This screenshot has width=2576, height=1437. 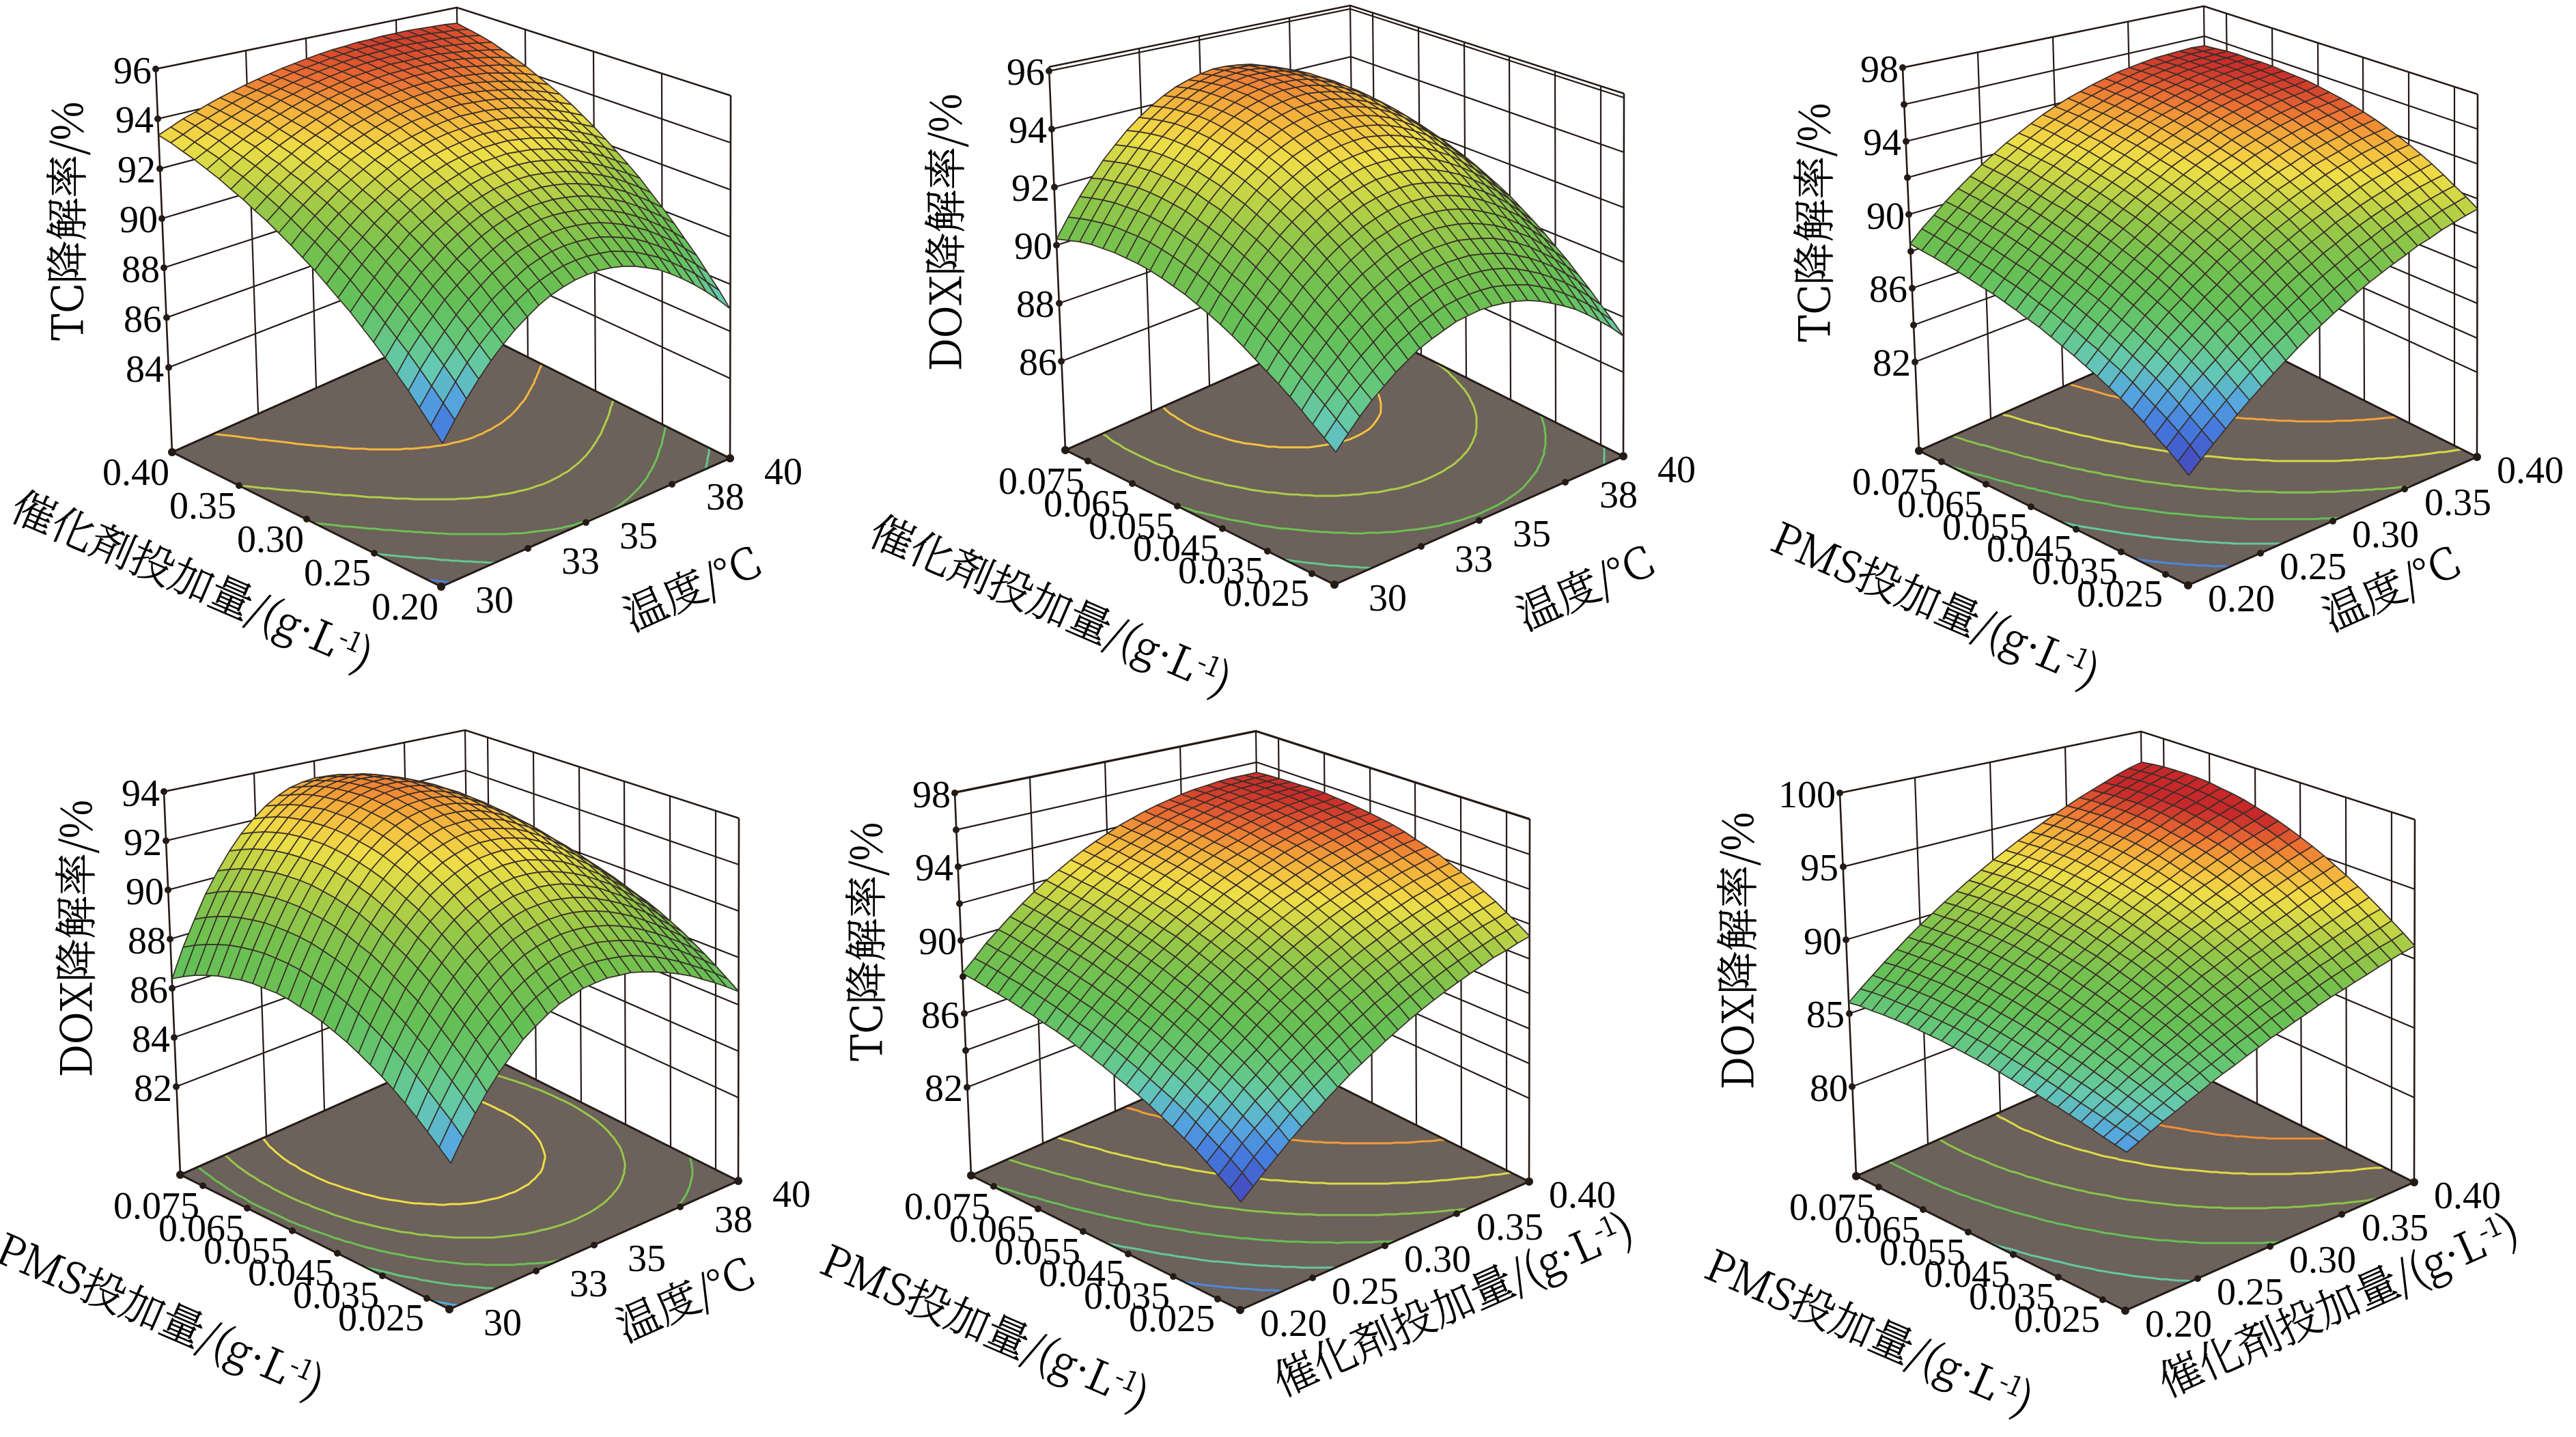 What do you see at coordinates (1825, 1015) in the screenshot?
I see `svg-text: 85` at bounding box center [1825, 1015].